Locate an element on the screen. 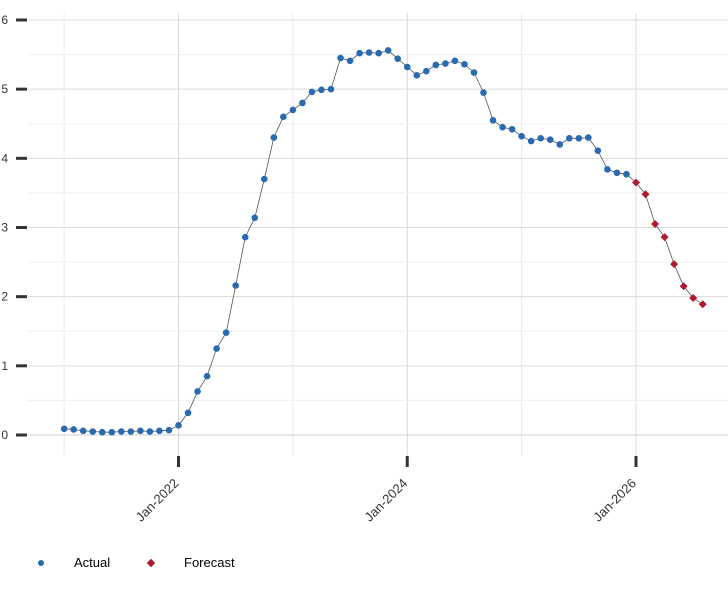  legend-label-forecast: Forecast is located at coordinates (209, 562).